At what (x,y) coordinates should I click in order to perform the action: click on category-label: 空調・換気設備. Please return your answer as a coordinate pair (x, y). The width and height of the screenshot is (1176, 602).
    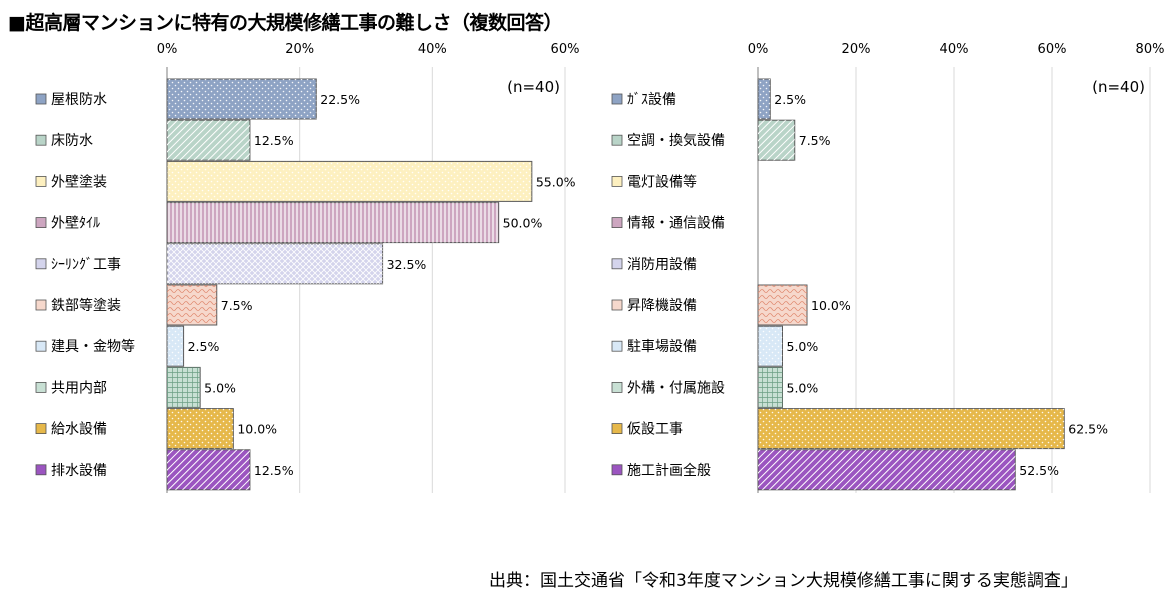
    Looking at the image, I should click on (676, 141).